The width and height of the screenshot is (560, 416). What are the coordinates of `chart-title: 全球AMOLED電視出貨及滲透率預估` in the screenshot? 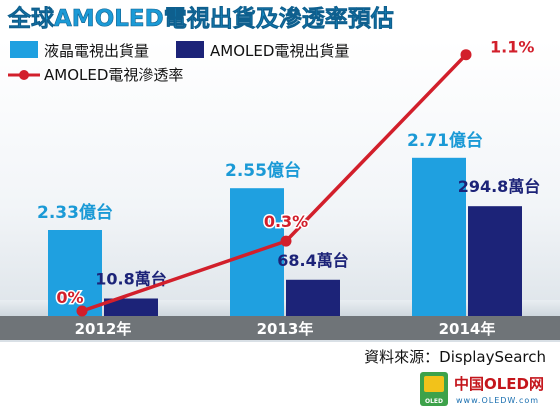 It's located at (200, 18).